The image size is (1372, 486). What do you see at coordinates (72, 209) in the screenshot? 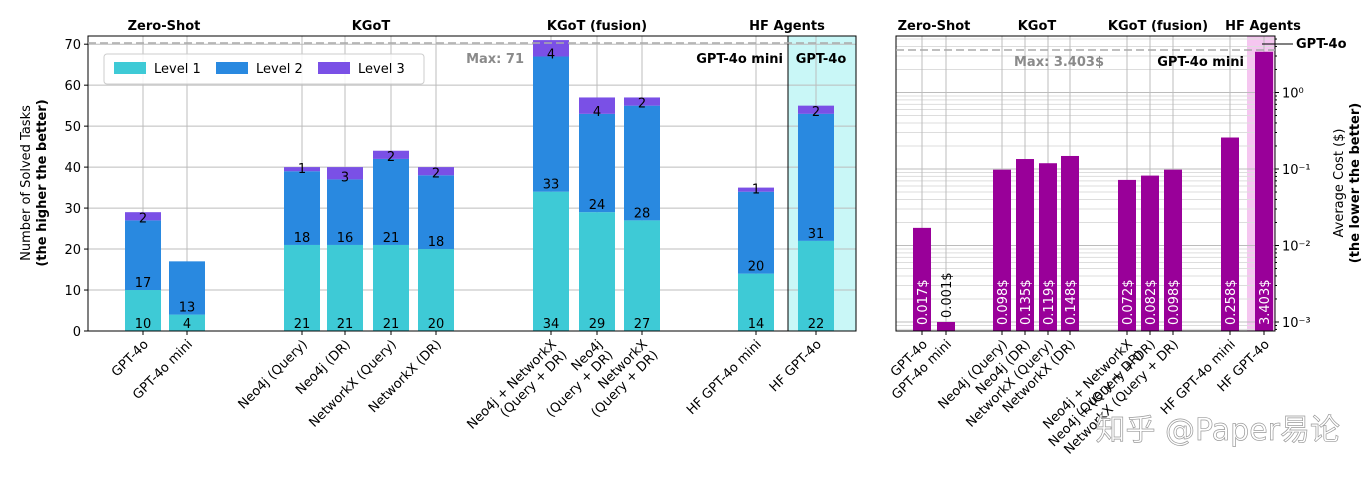
I see `left-ytick-label: 30` at bounding box center [72, 209].